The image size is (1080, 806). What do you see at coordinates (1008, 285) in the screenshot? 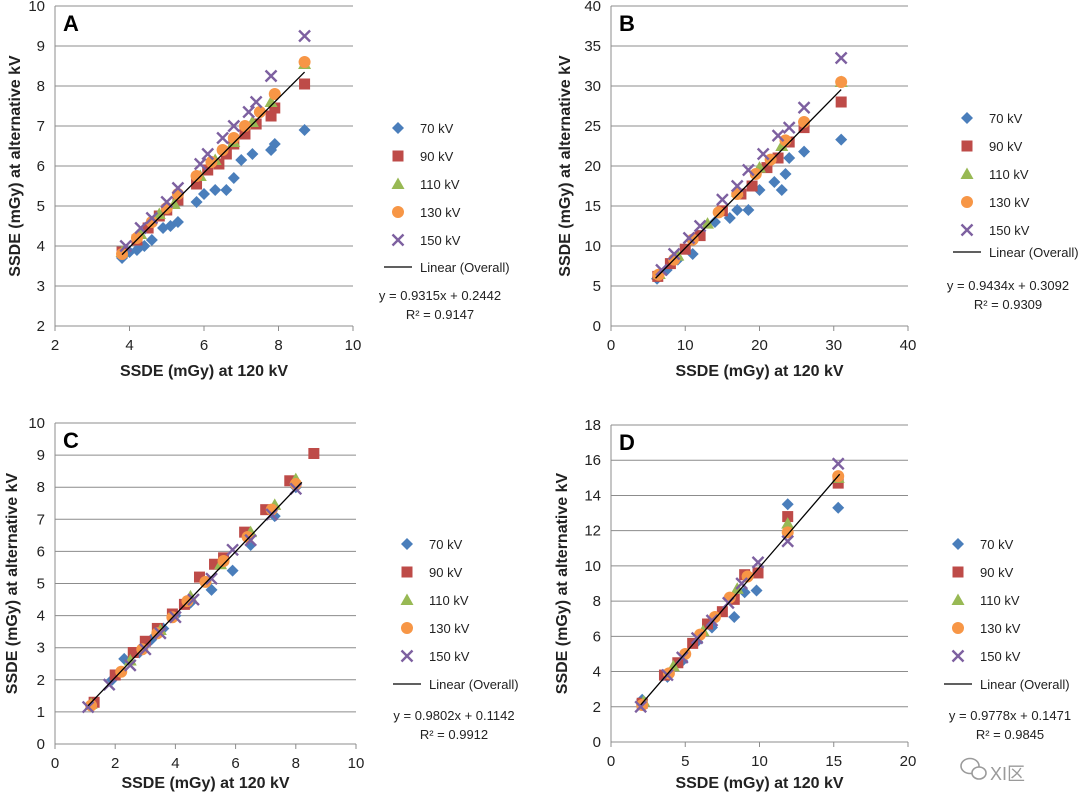
I see `fit-equation: y = 0.9434x + 0.3092` at bounding box center [1008, 285].